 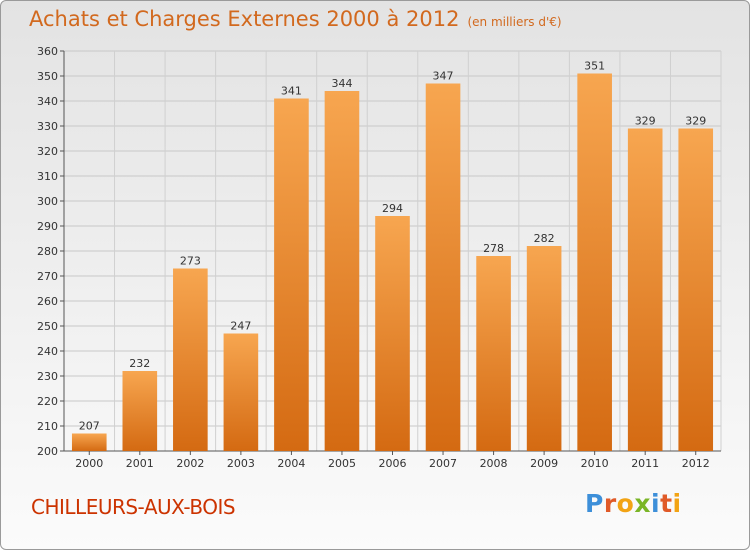 I want to click on x-tick-label: 2008, so click(x=494, y=463).